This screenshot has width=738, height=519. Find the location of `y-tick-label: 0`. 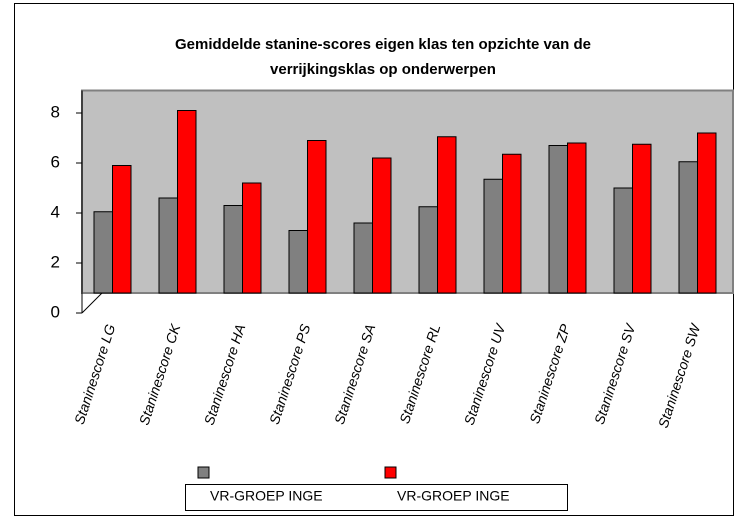

y-tick-label: 0 is located at coordinates (55, 311).